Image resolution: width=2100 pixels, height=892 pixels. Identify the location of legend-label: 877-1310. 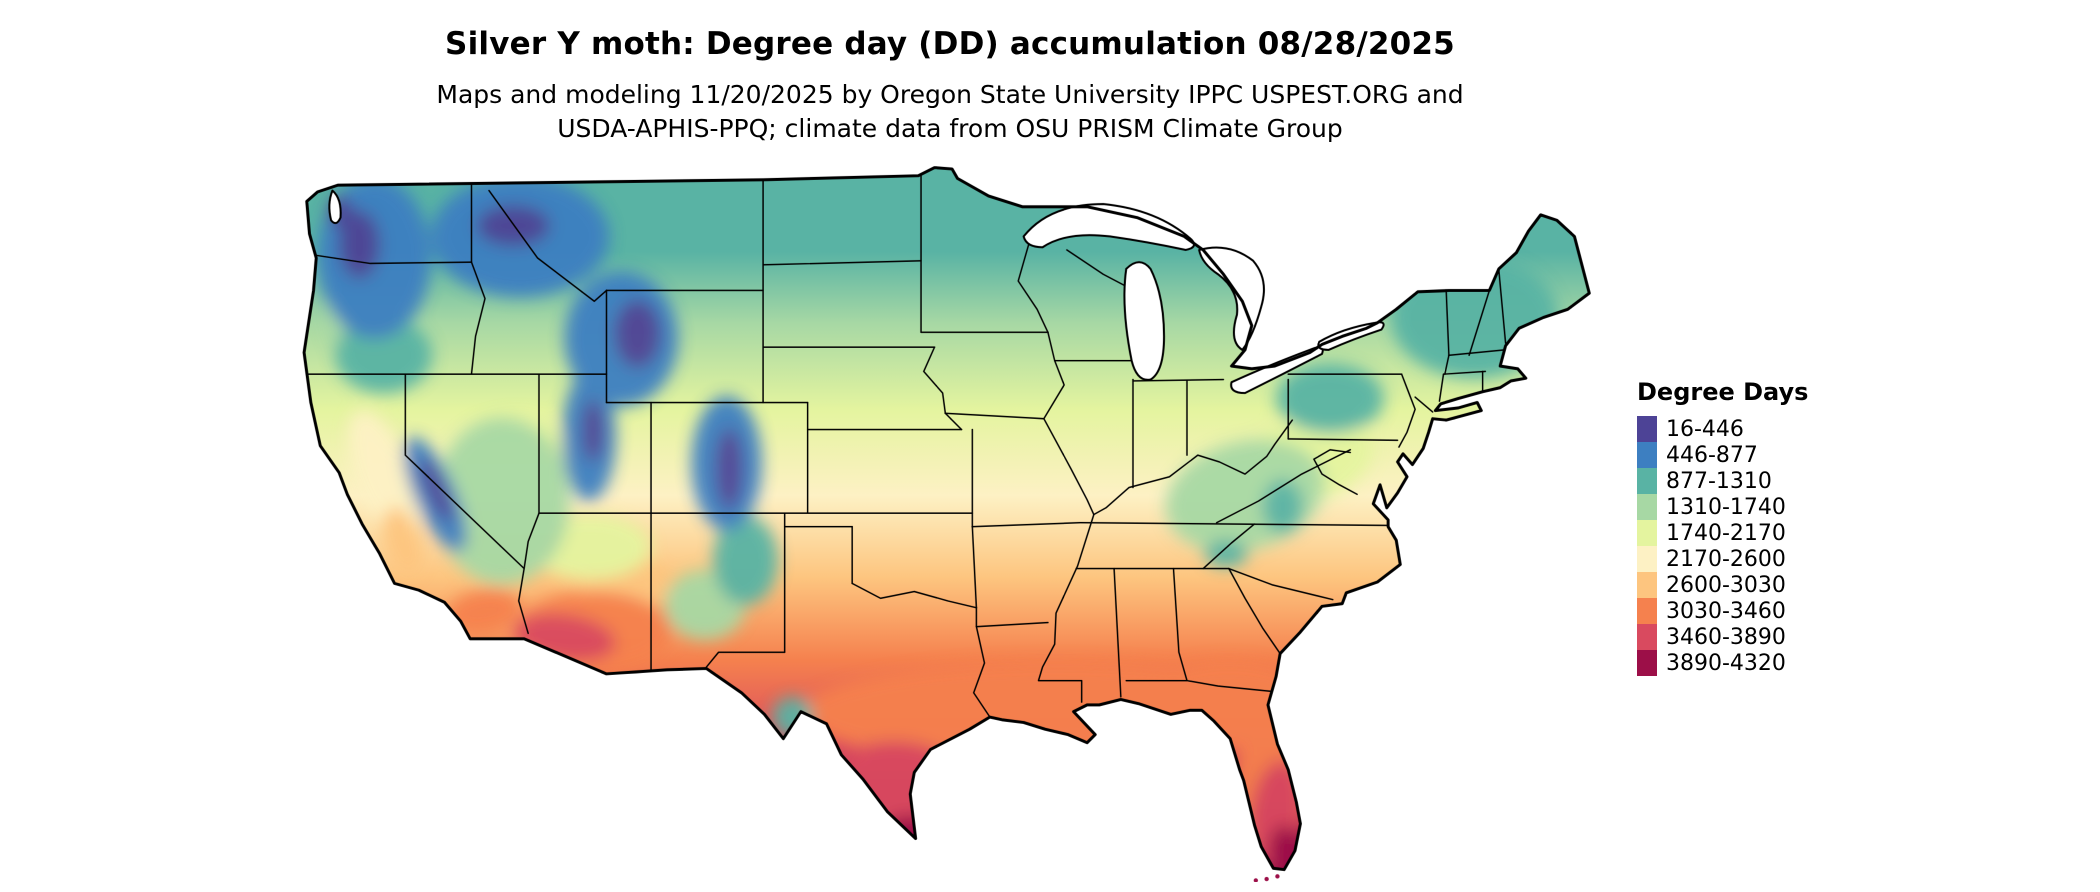
(1719, 481).